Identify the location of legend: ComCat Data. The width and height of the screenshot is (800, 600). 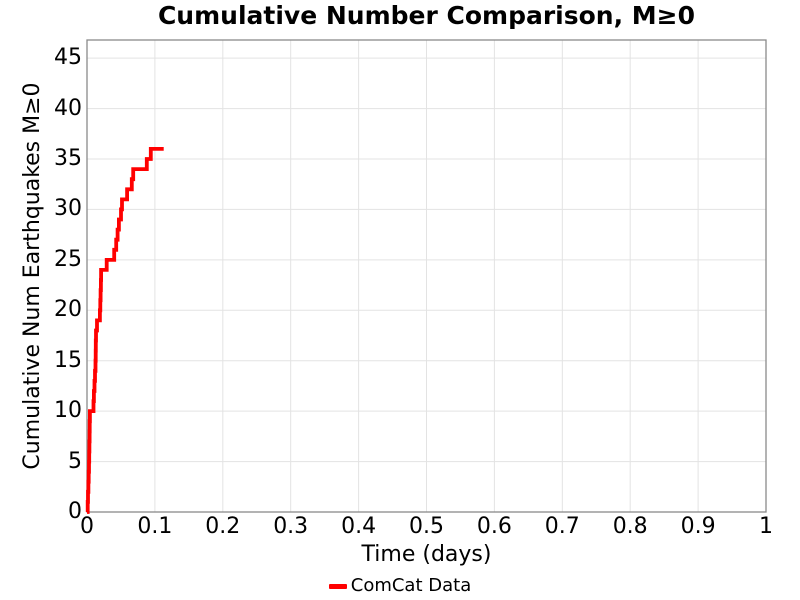
(400, 586).